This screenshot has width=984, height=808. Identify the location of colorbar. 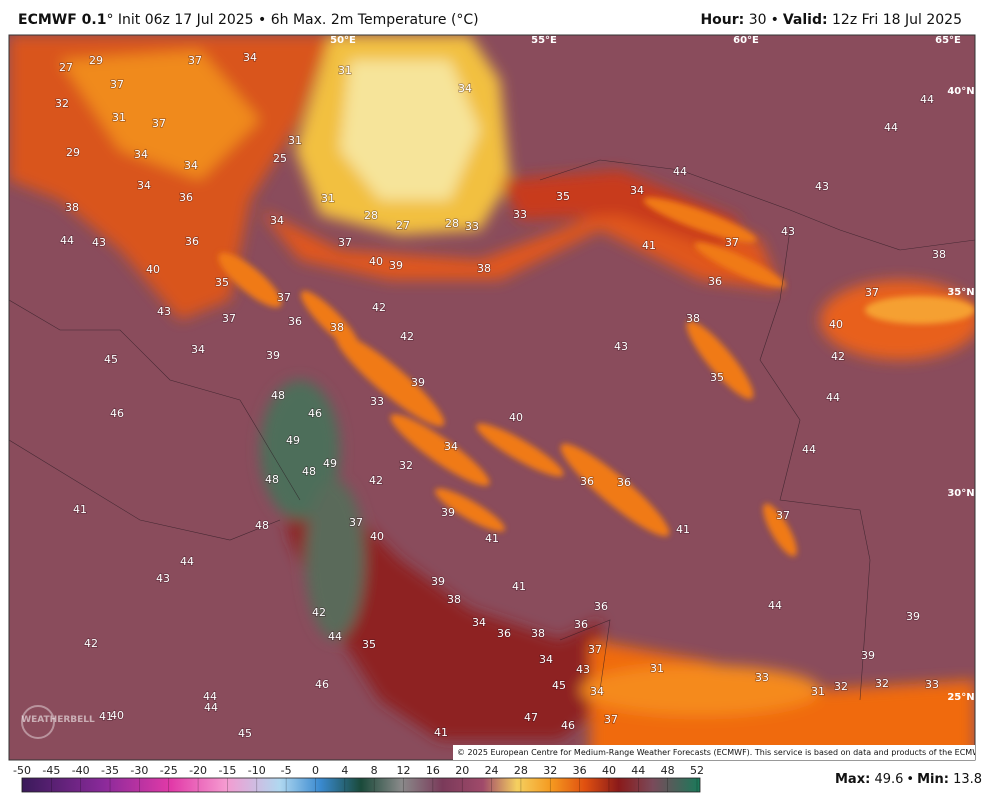
(361, 785).